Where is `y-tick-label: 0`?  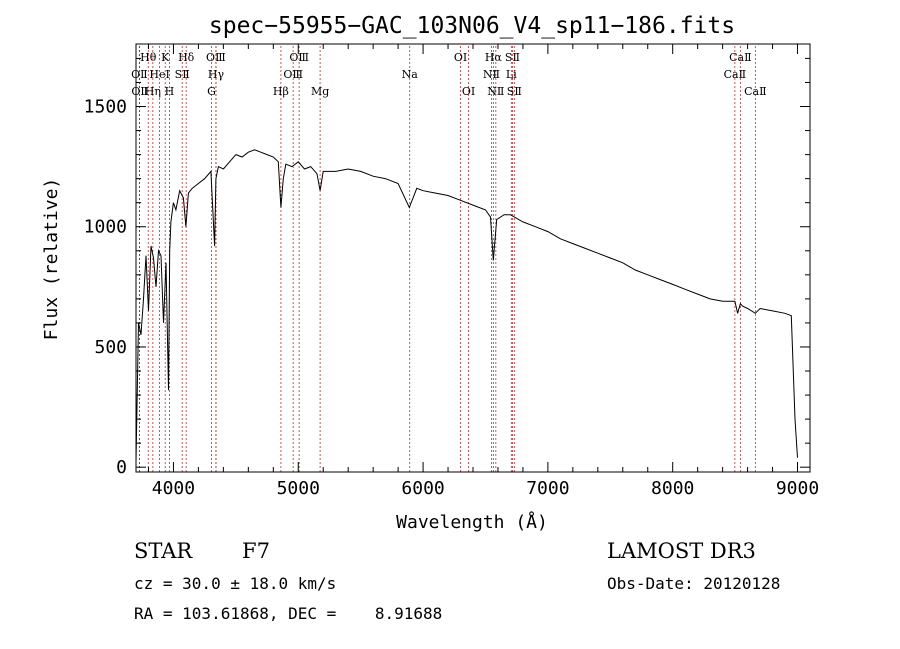
y-tick-label: 0 is located at coordinates (121, 467).